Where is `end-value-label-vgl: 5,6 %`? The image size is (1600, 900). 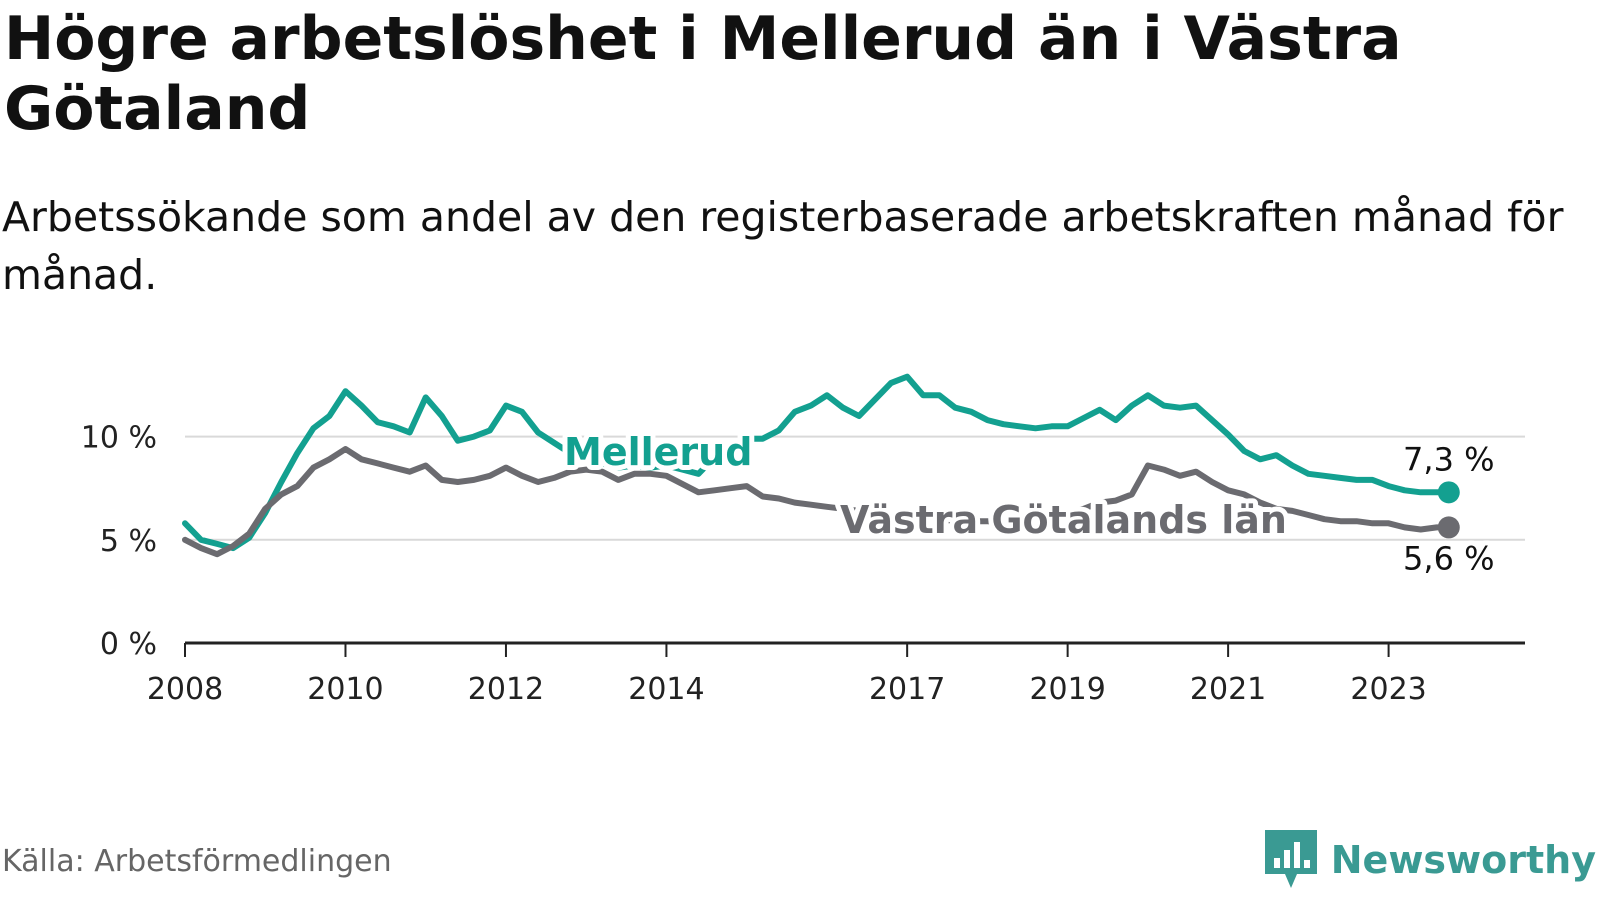 end-value-label-vgl: 5,6 % is located at coordinates (1448, 558).